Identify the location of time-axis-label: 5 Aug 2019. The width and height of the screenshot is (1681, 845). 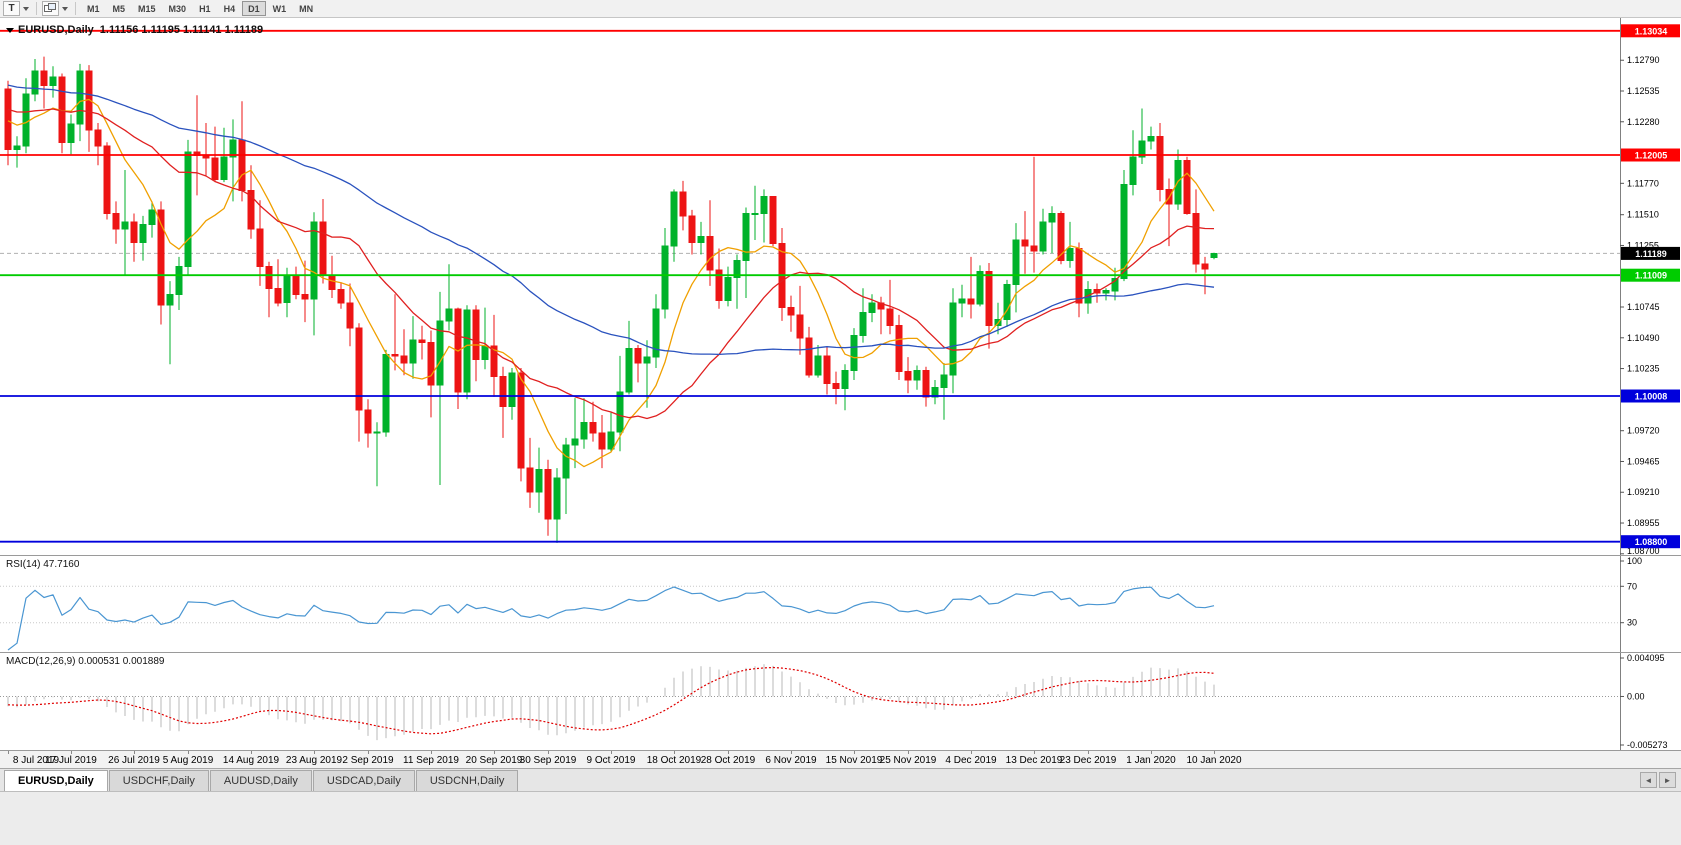
(188, 760).